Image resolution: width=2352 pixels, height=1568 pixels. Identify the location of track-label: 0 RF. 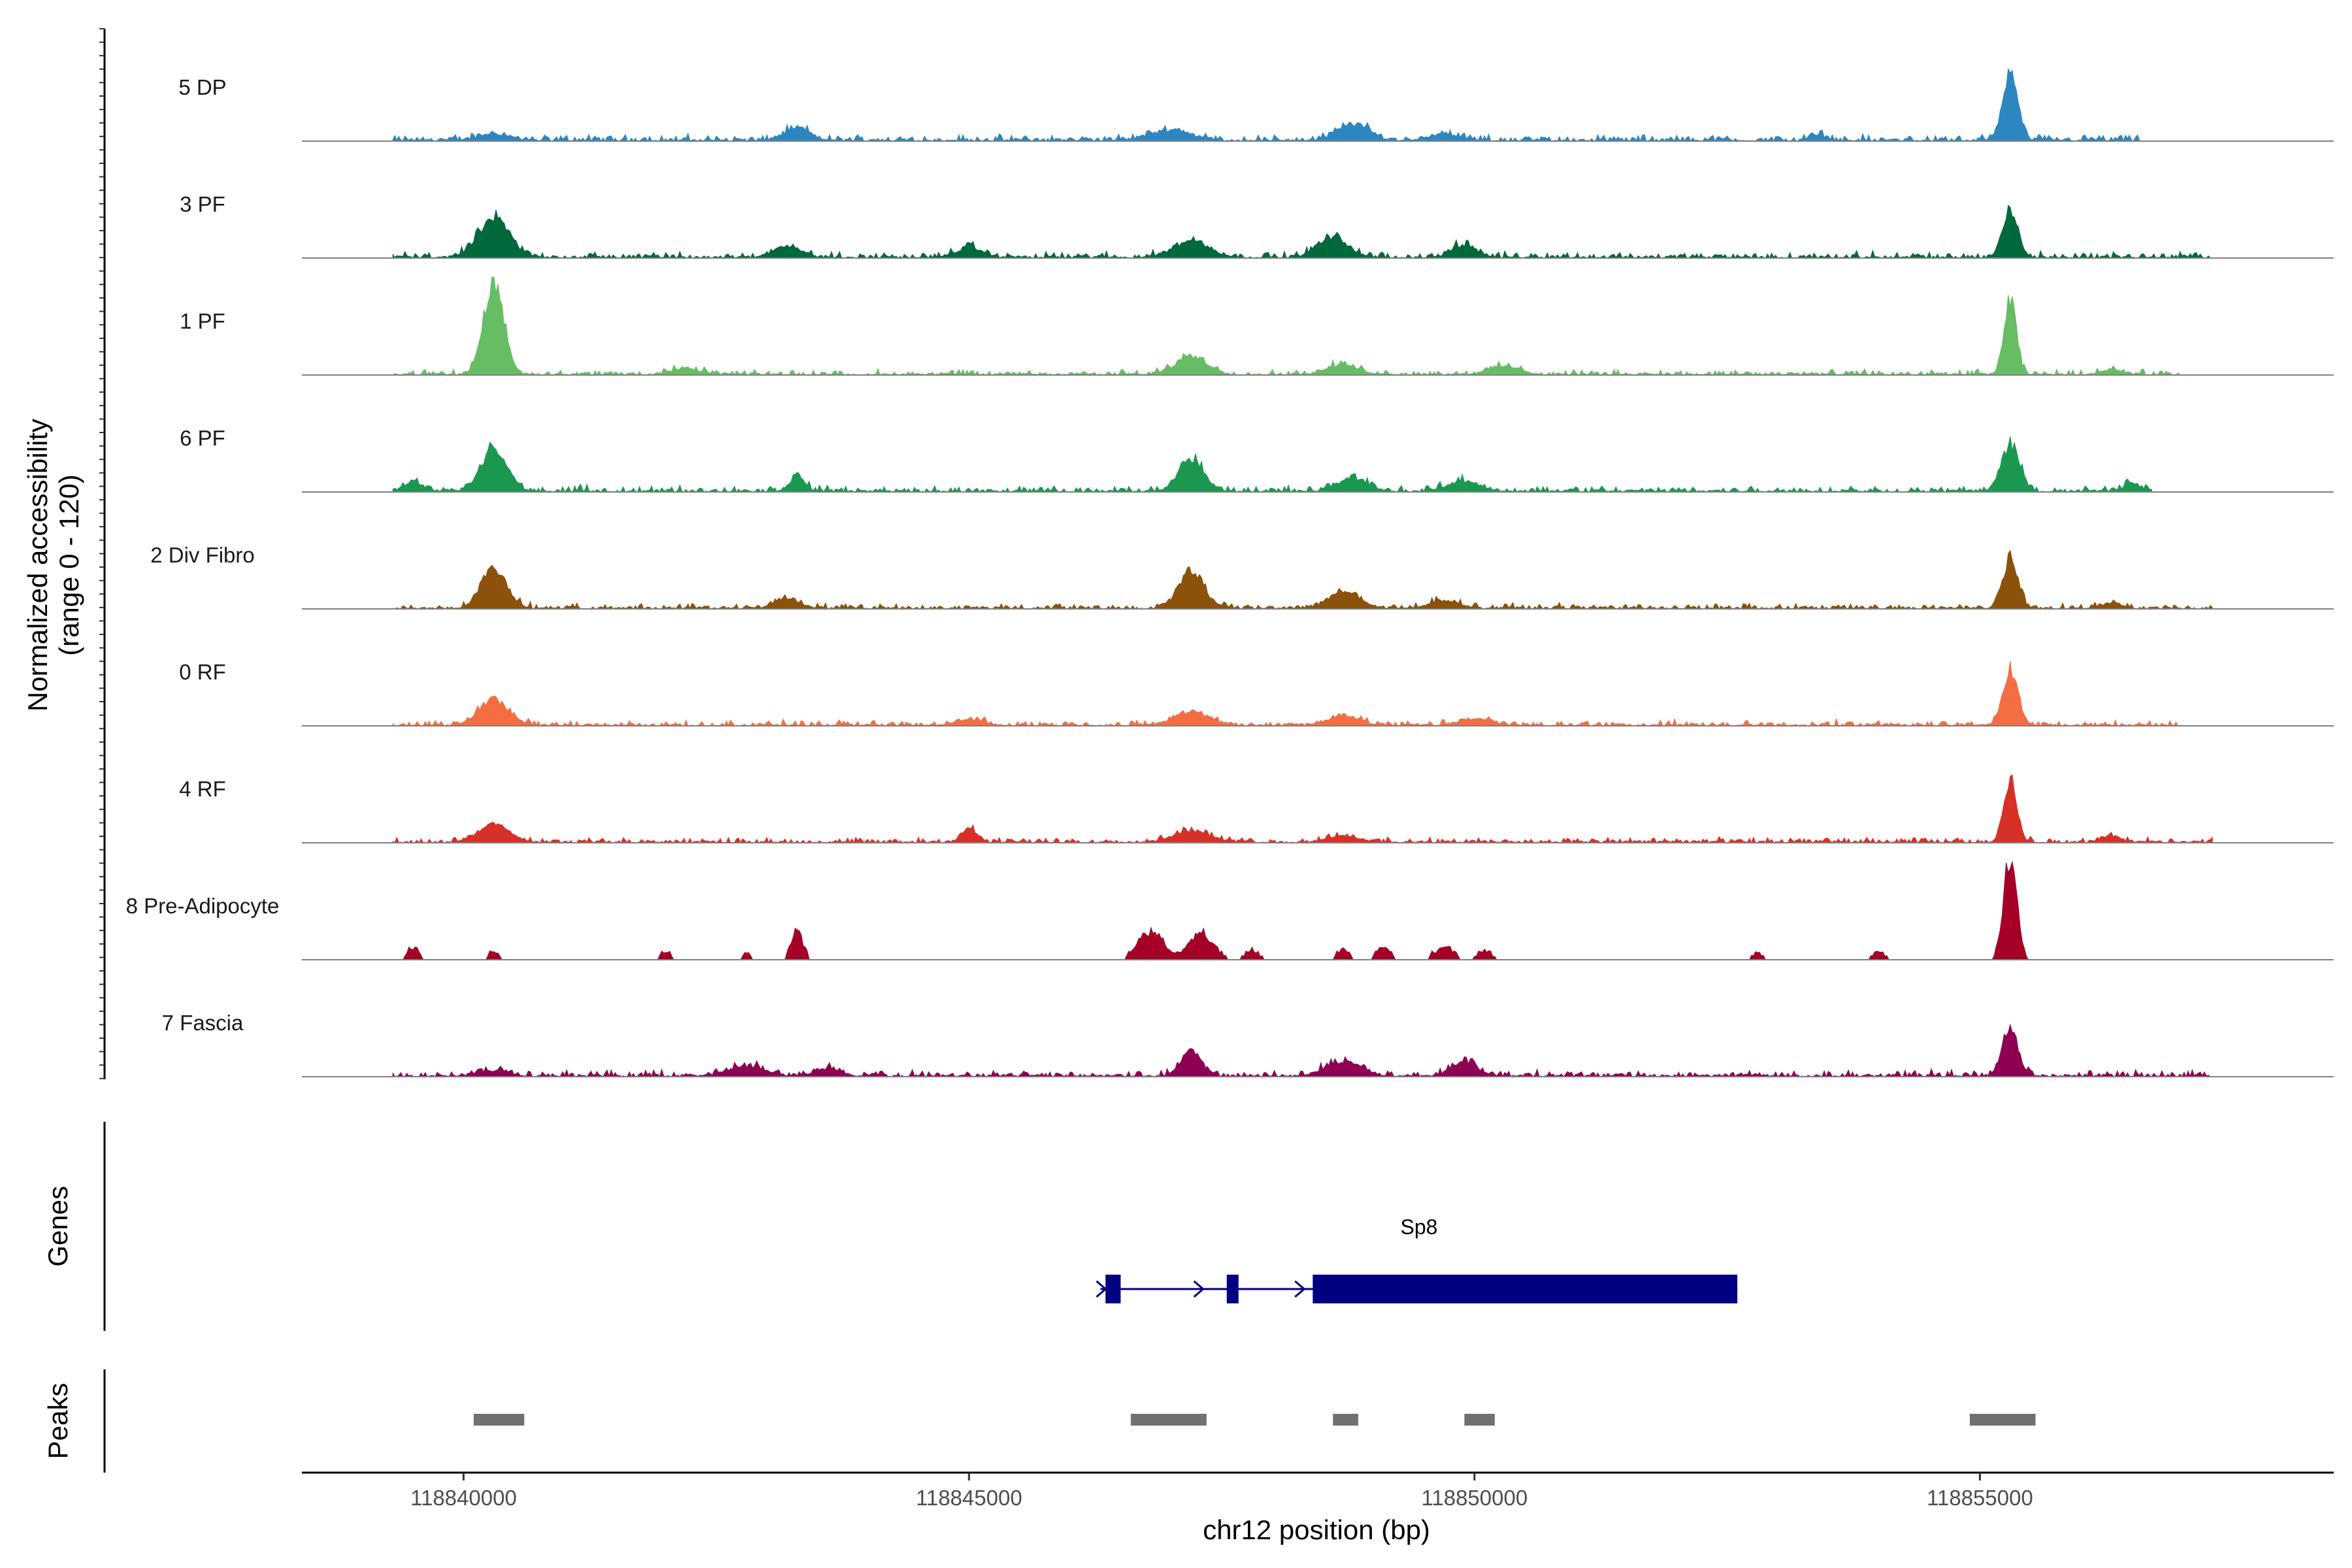
(202, 672).